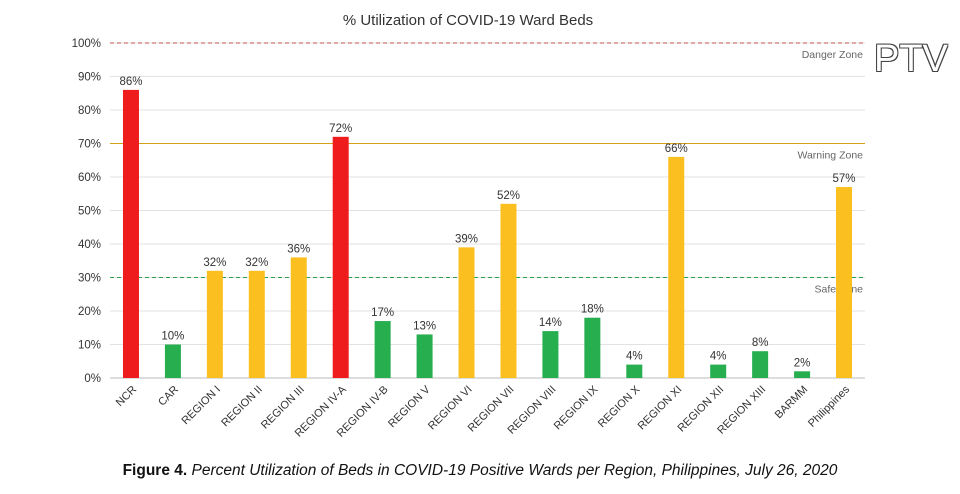  I want to click on x-tick-label: BARMM, so click(791, 402).